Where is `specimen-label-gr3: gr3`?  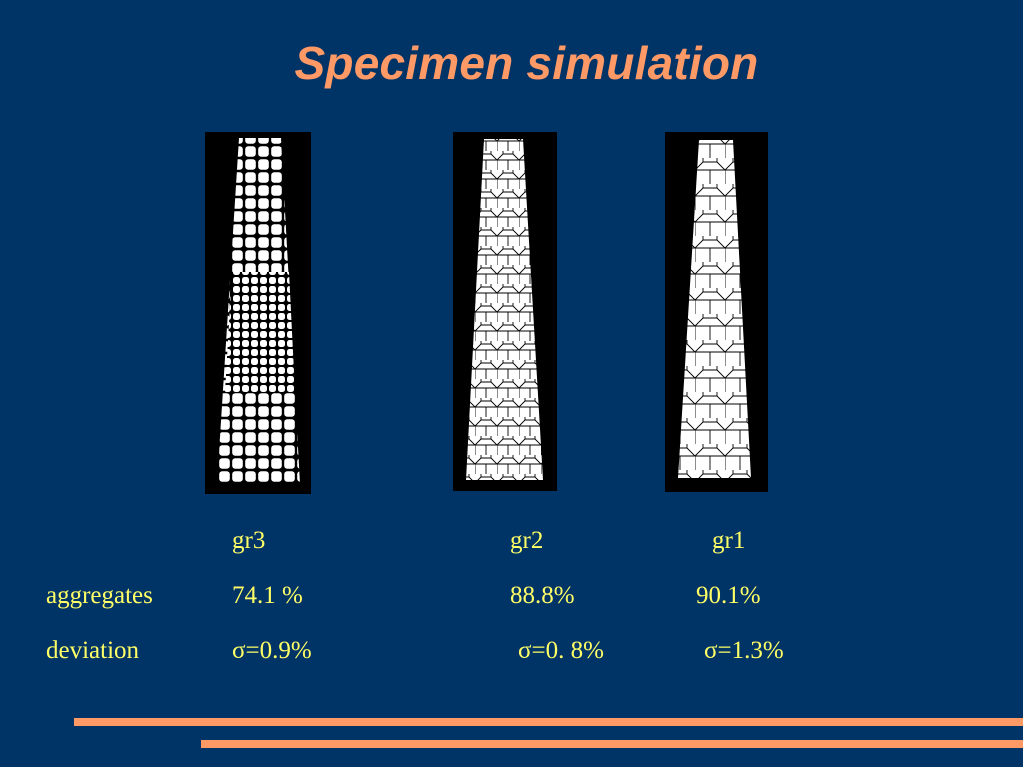 specimen-label-gr3: gr3 is located at coordinates (249, 540).